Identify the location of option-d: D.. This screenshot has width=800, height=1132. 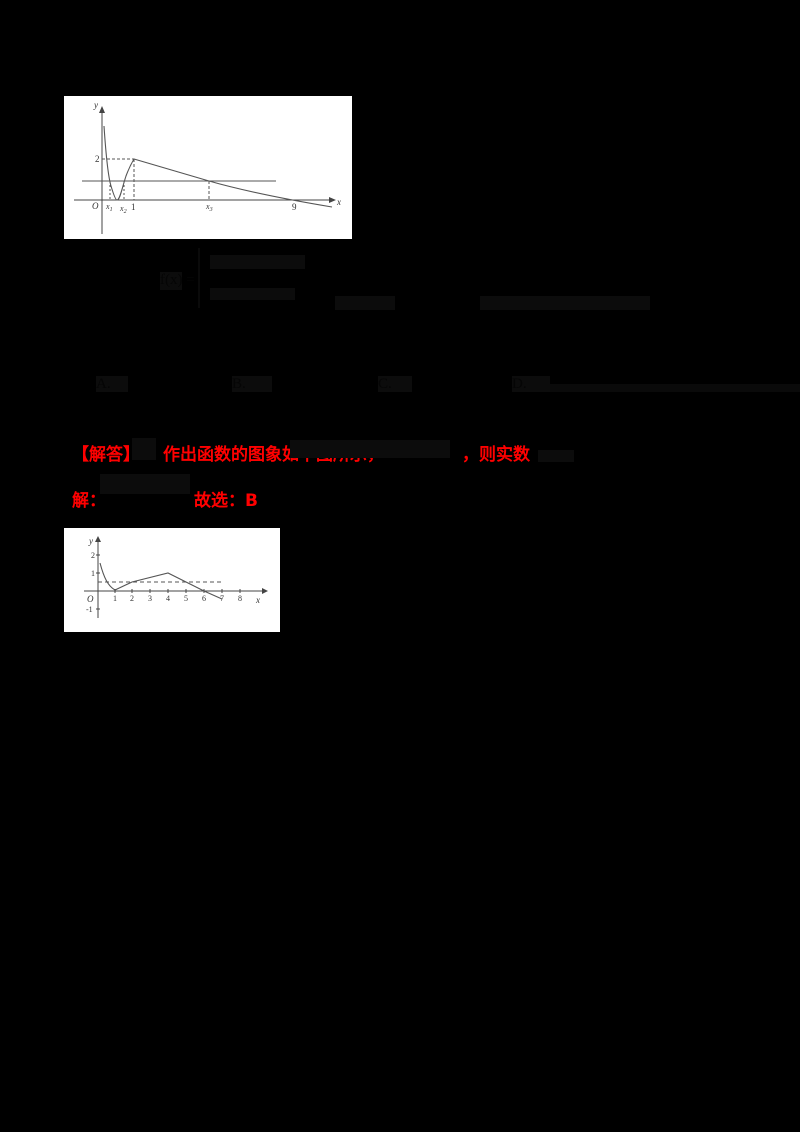
(531, 384).